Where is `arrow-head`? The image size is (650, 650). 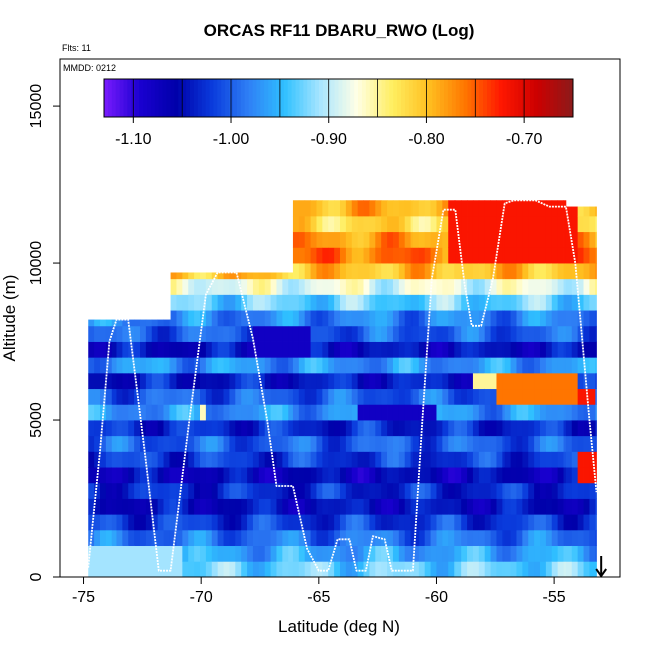 arrow-head is located at coordinates (601, 573).